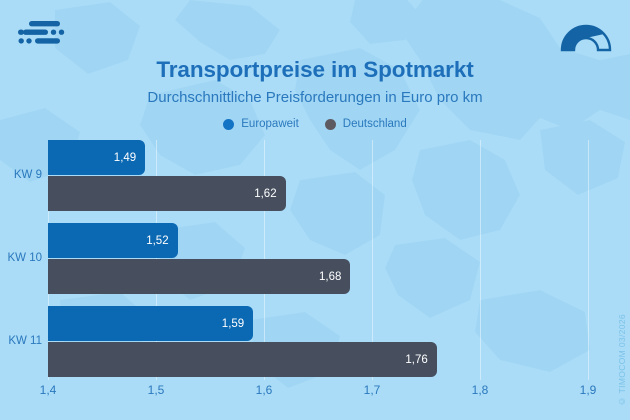  Describe the element at coordinates (480, 390) in the screenshot. I see `x-axis-tick-label: 1,8` at that location.